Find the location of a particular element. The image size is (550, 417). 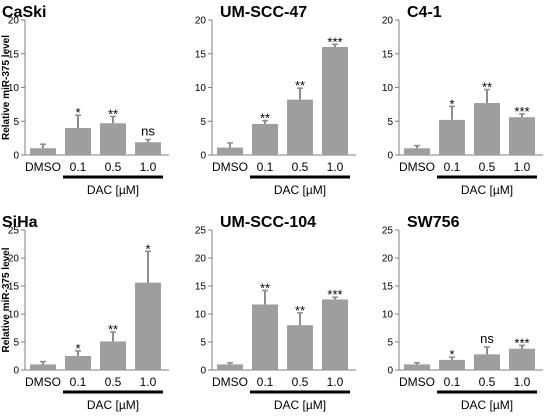

panel-title: UM-SCC-47 is located at coordinates (263, 12).